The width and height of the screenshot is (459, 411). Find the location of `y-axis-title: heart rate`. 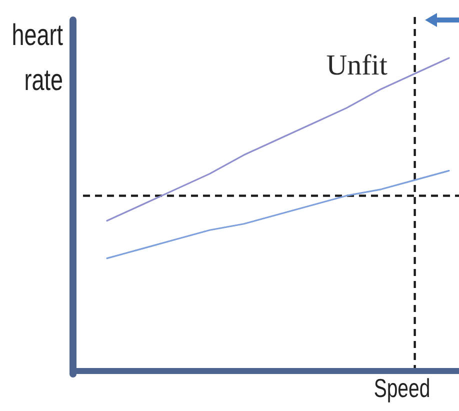

y-axis-title: heart rate is located at coordinates (38, 57).